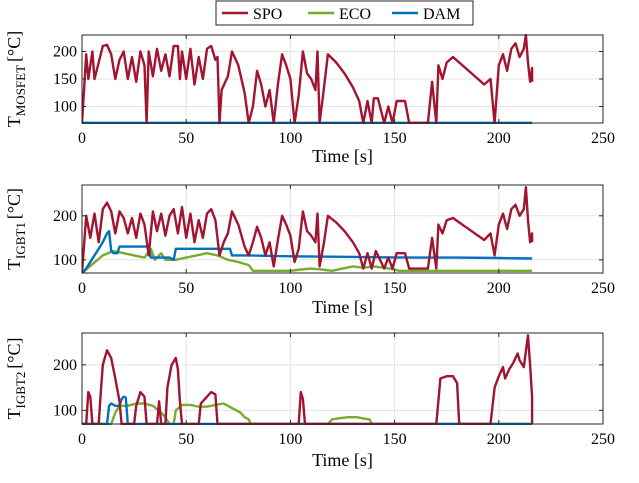 The height and width of the screenshot is (483, 639). I want to click on legend-label-eco: ECO, so click(355, 14).